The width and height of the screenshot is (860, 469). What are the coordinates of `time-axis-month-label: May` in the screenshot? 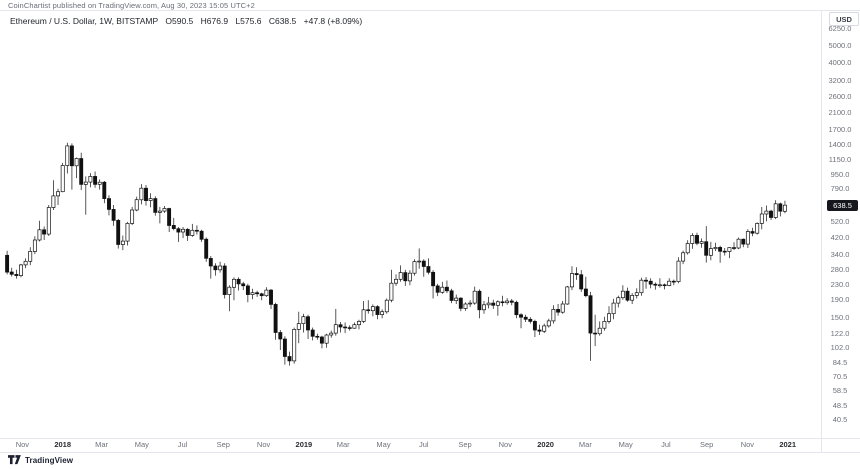 It's located at (383, 444).